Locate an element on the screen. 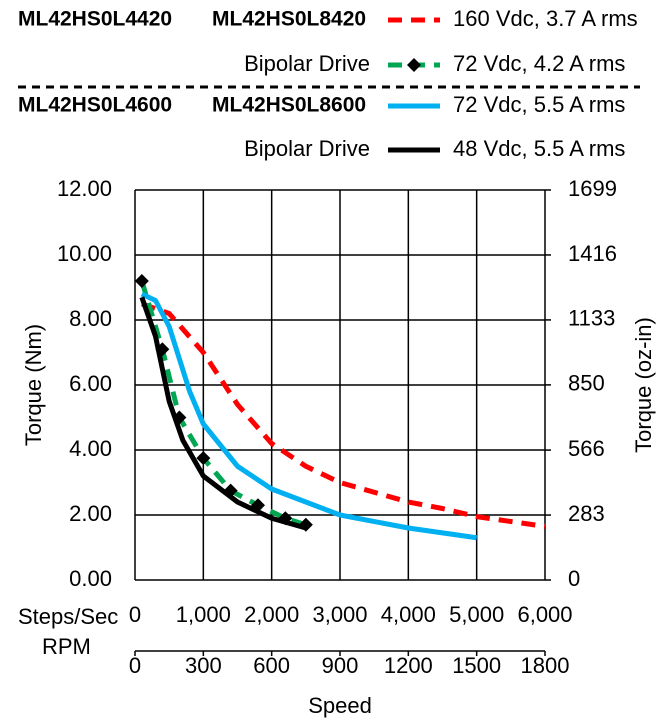 The height and width of the screenshot is (726, 663). x-tick-label: 5,000 is located at coordinates (476, 614).